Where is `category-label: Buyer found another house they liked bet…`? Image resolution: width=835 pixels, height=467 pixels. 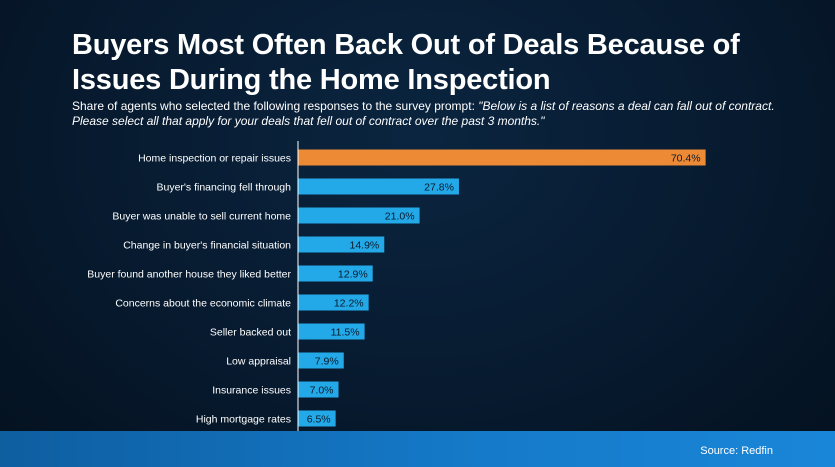 category-label: Buyer found another house they liked bet… is located at coordinates (189, 275).